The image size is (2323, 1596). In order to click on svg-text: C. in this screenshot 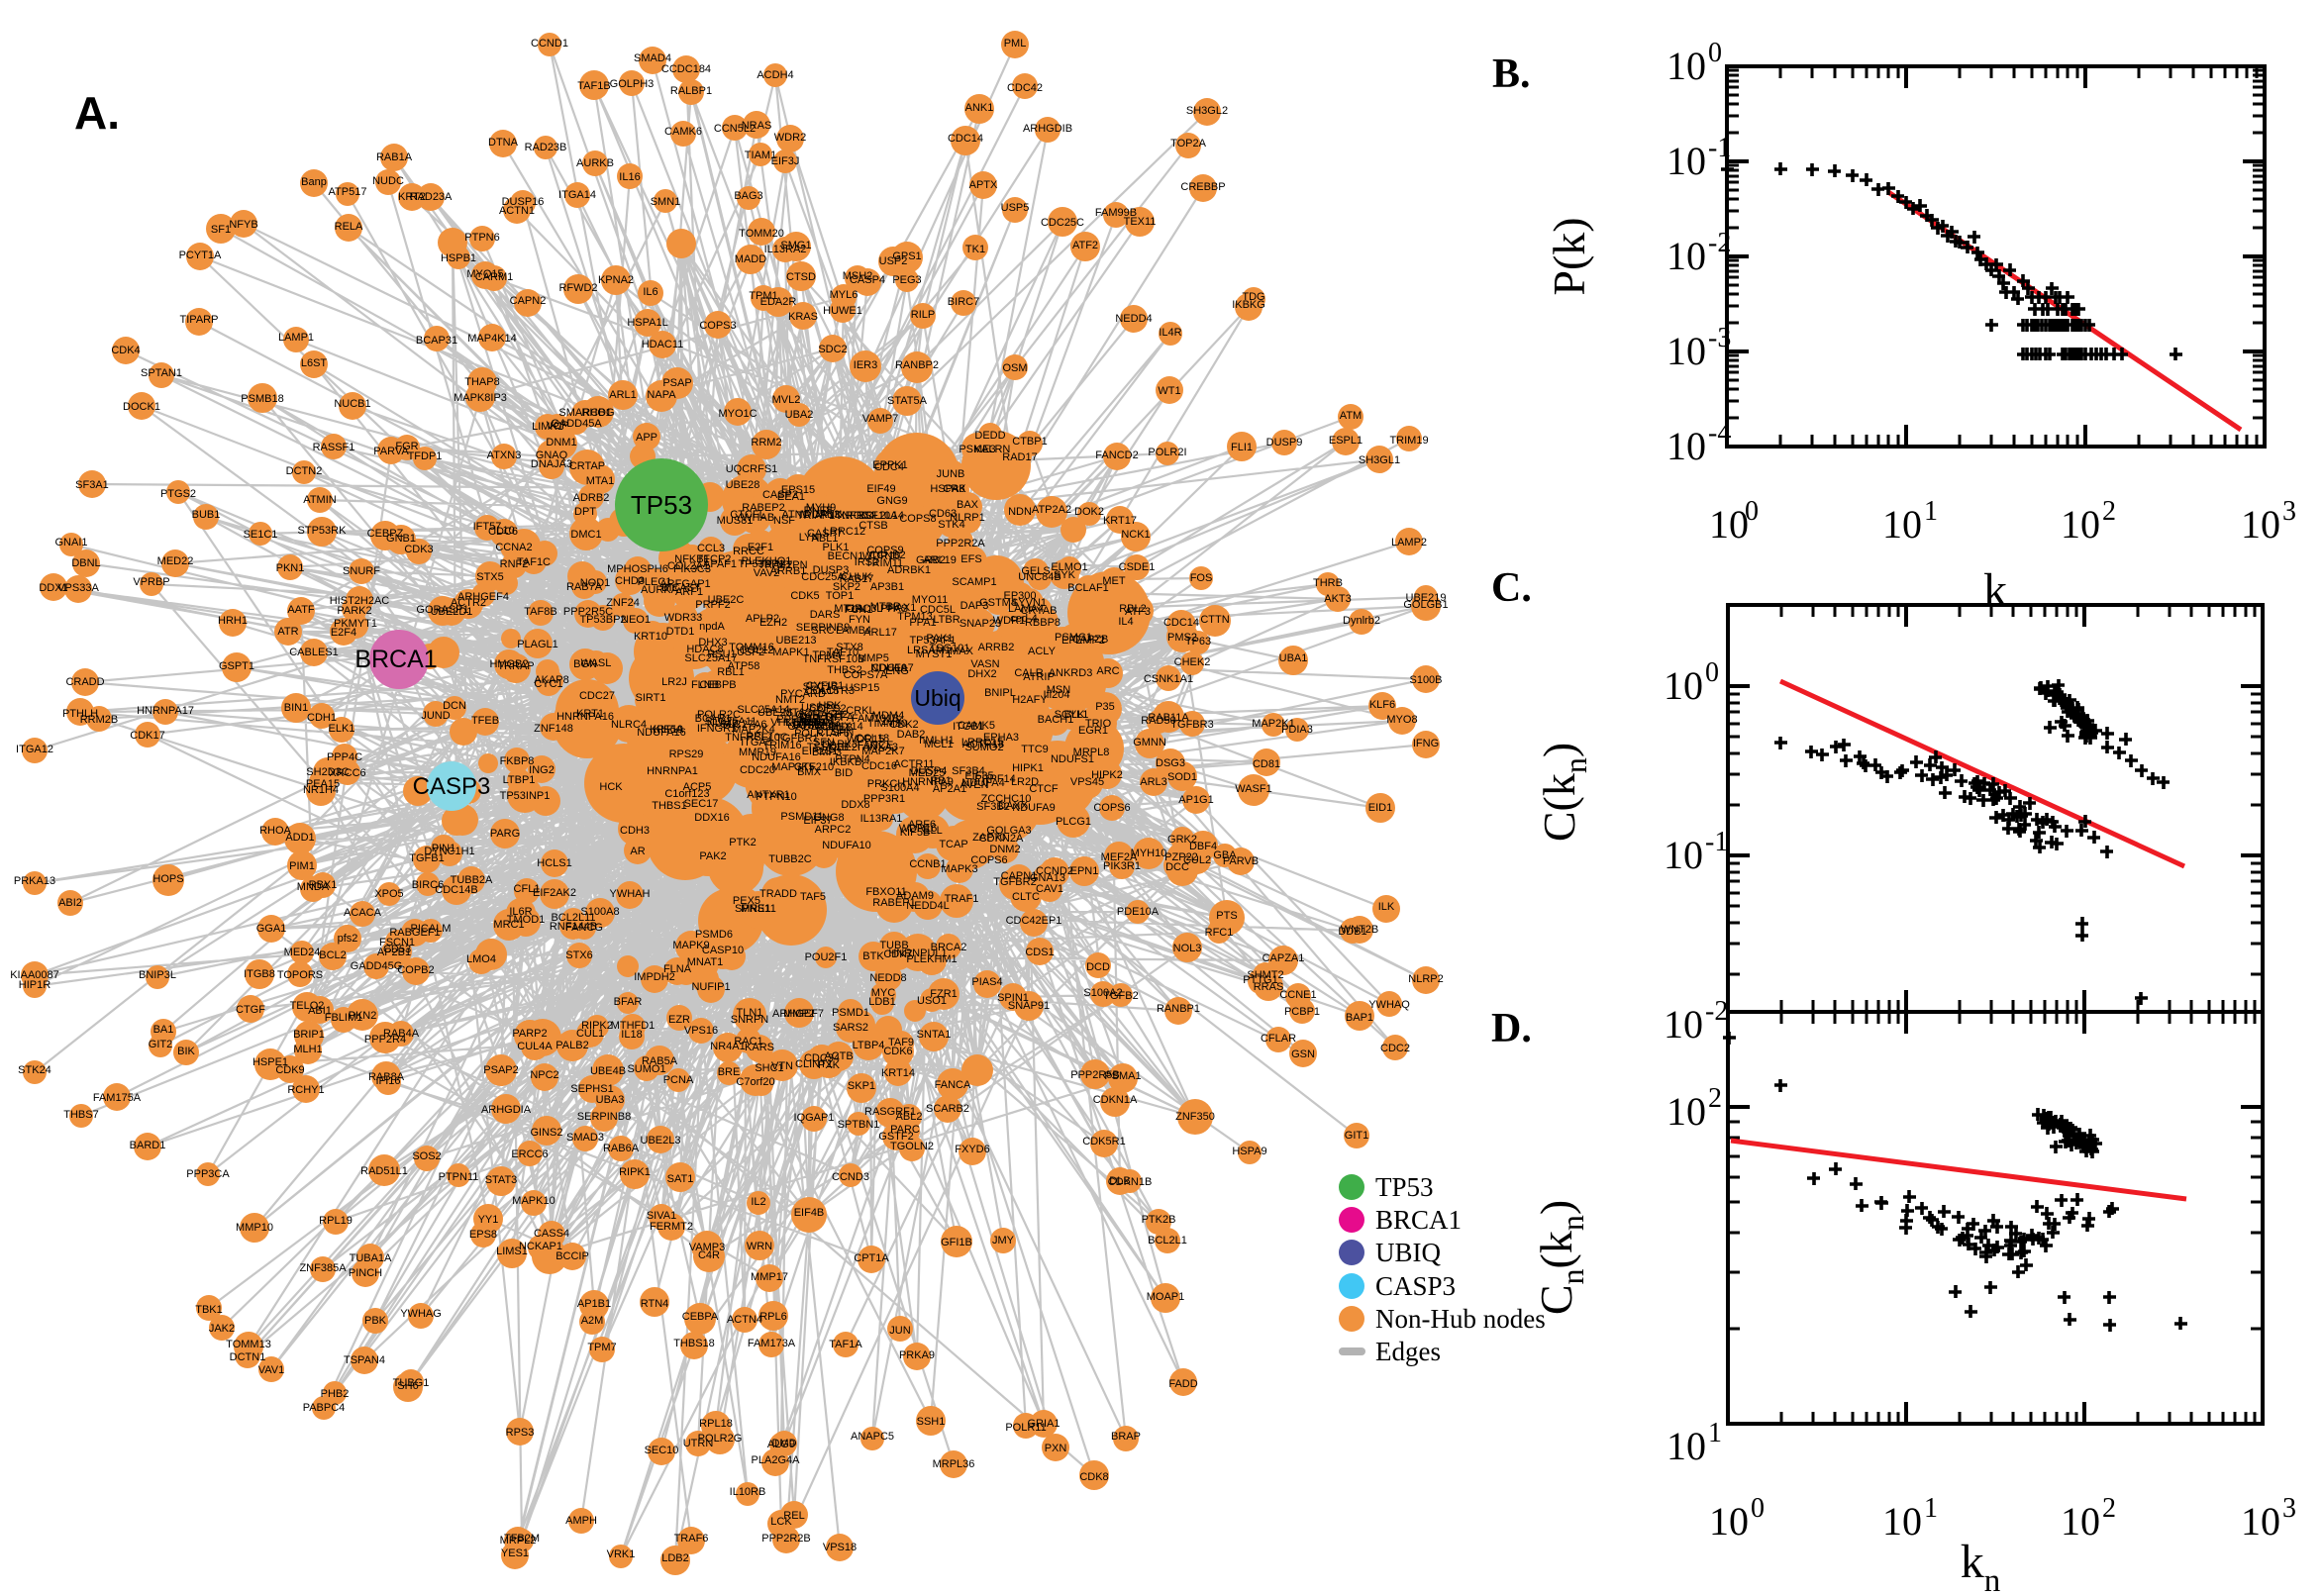, I will do `click(1511, 588)`.